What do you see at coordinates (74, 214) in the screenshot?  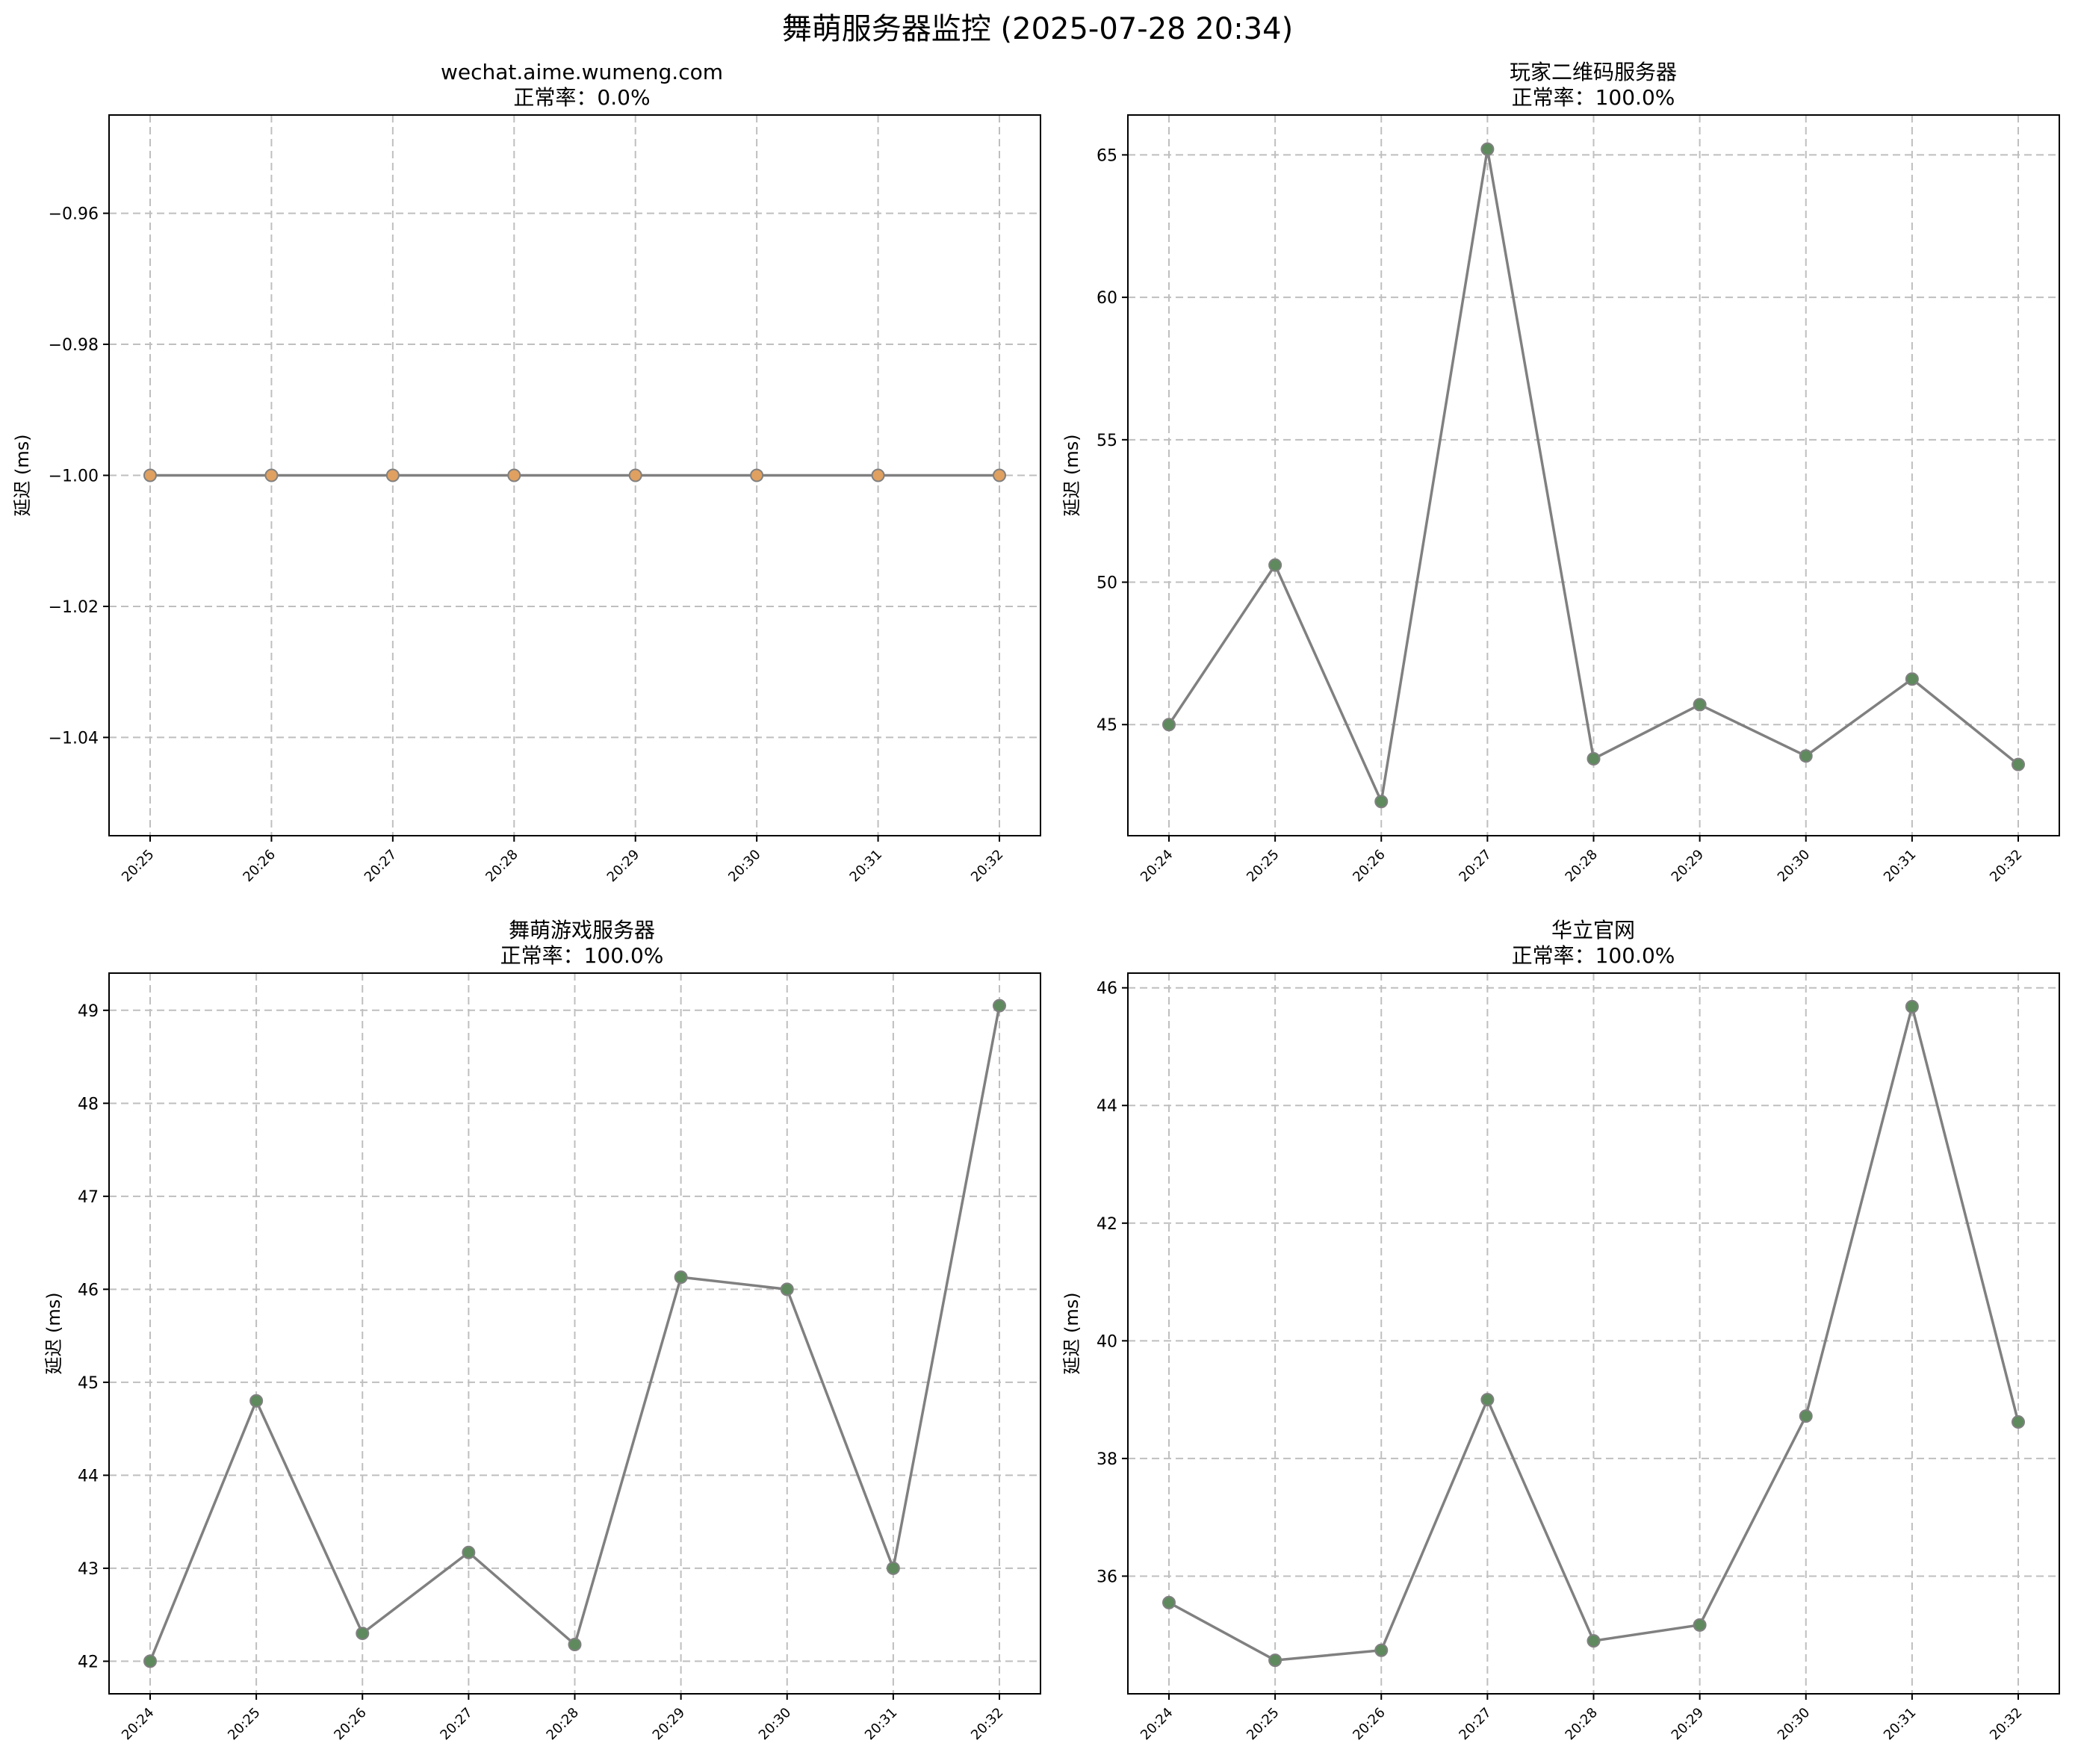 I see `y-tick-label: −0.96` at bounding box center [74, 214].